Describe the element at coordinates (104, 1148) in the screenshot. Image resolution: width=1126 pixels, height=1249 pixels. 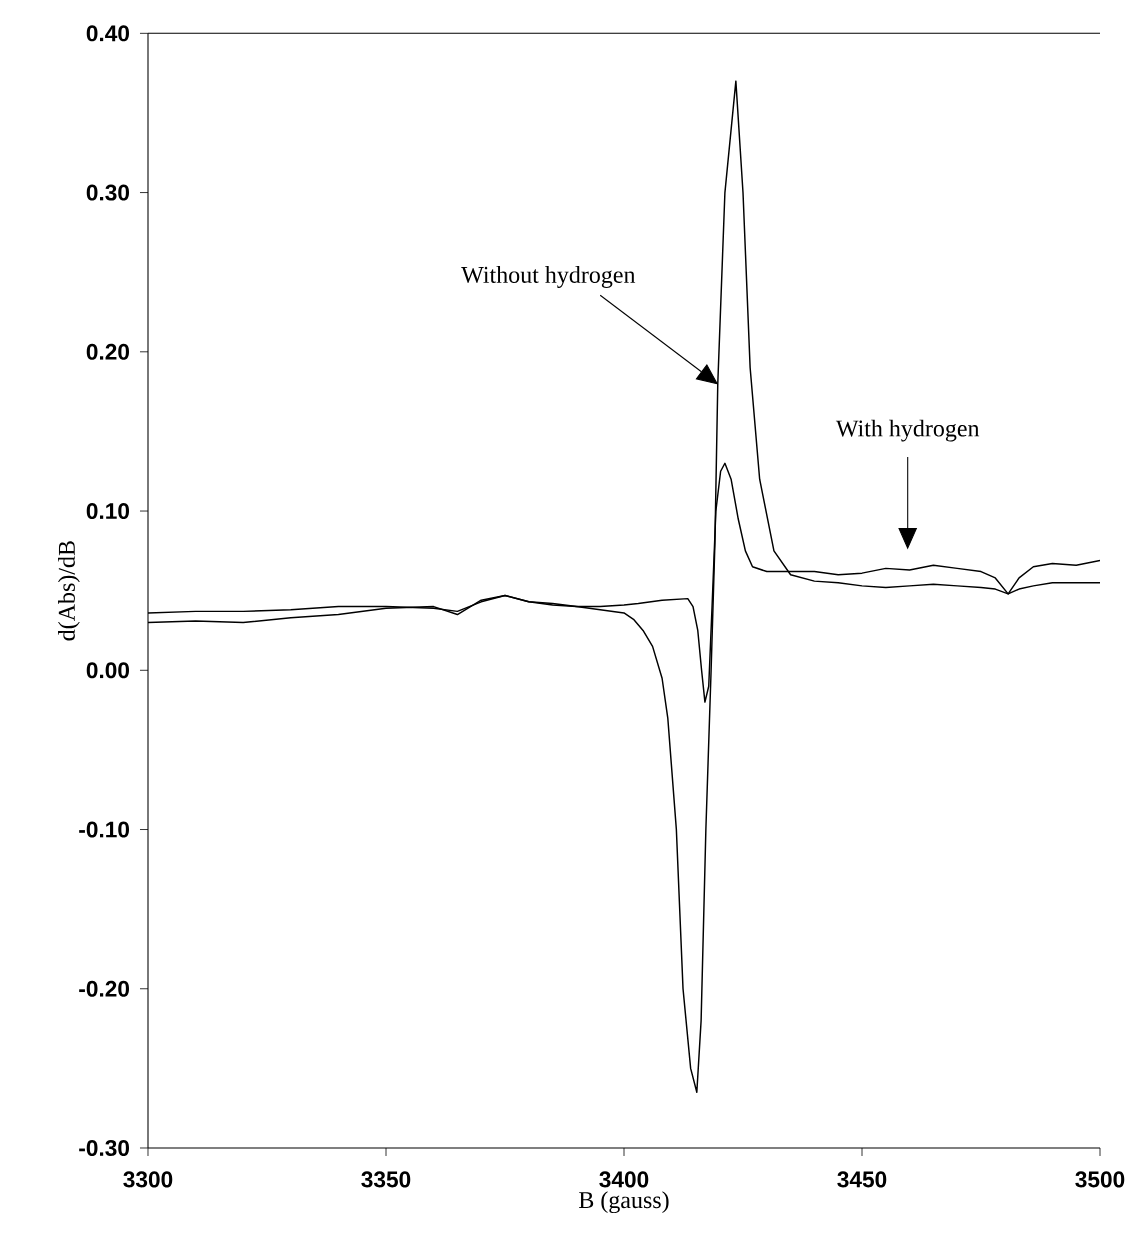
I see `y-tick-label: -0.30` at that location.